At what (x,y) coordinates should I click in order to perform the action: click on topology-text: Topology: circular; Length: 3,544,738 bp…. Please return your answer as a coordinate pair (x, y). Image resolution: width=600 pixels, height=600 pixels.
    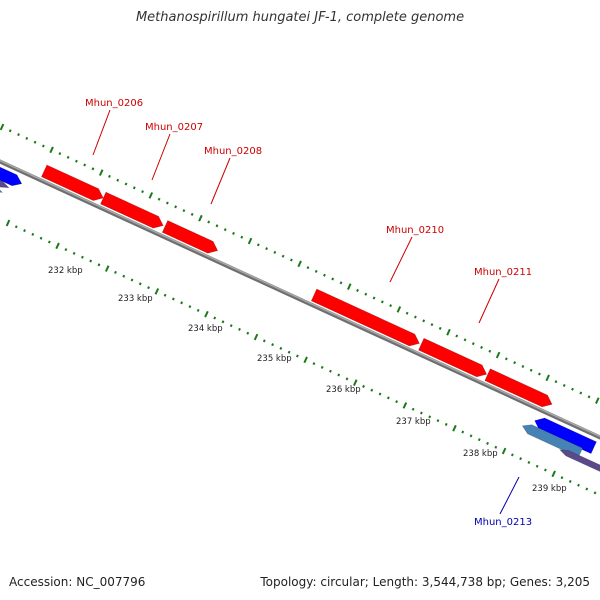
    Looking at the image, I should click on (425, 582).